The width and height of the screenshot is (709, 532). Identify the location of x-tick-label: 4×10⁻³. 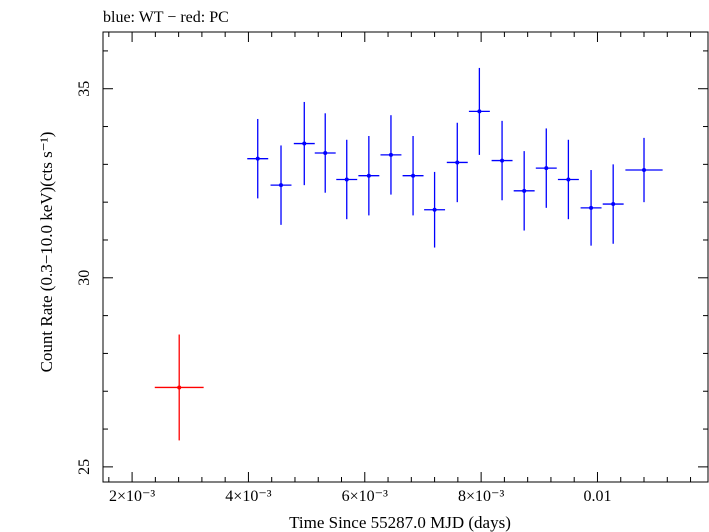
(248, 496).